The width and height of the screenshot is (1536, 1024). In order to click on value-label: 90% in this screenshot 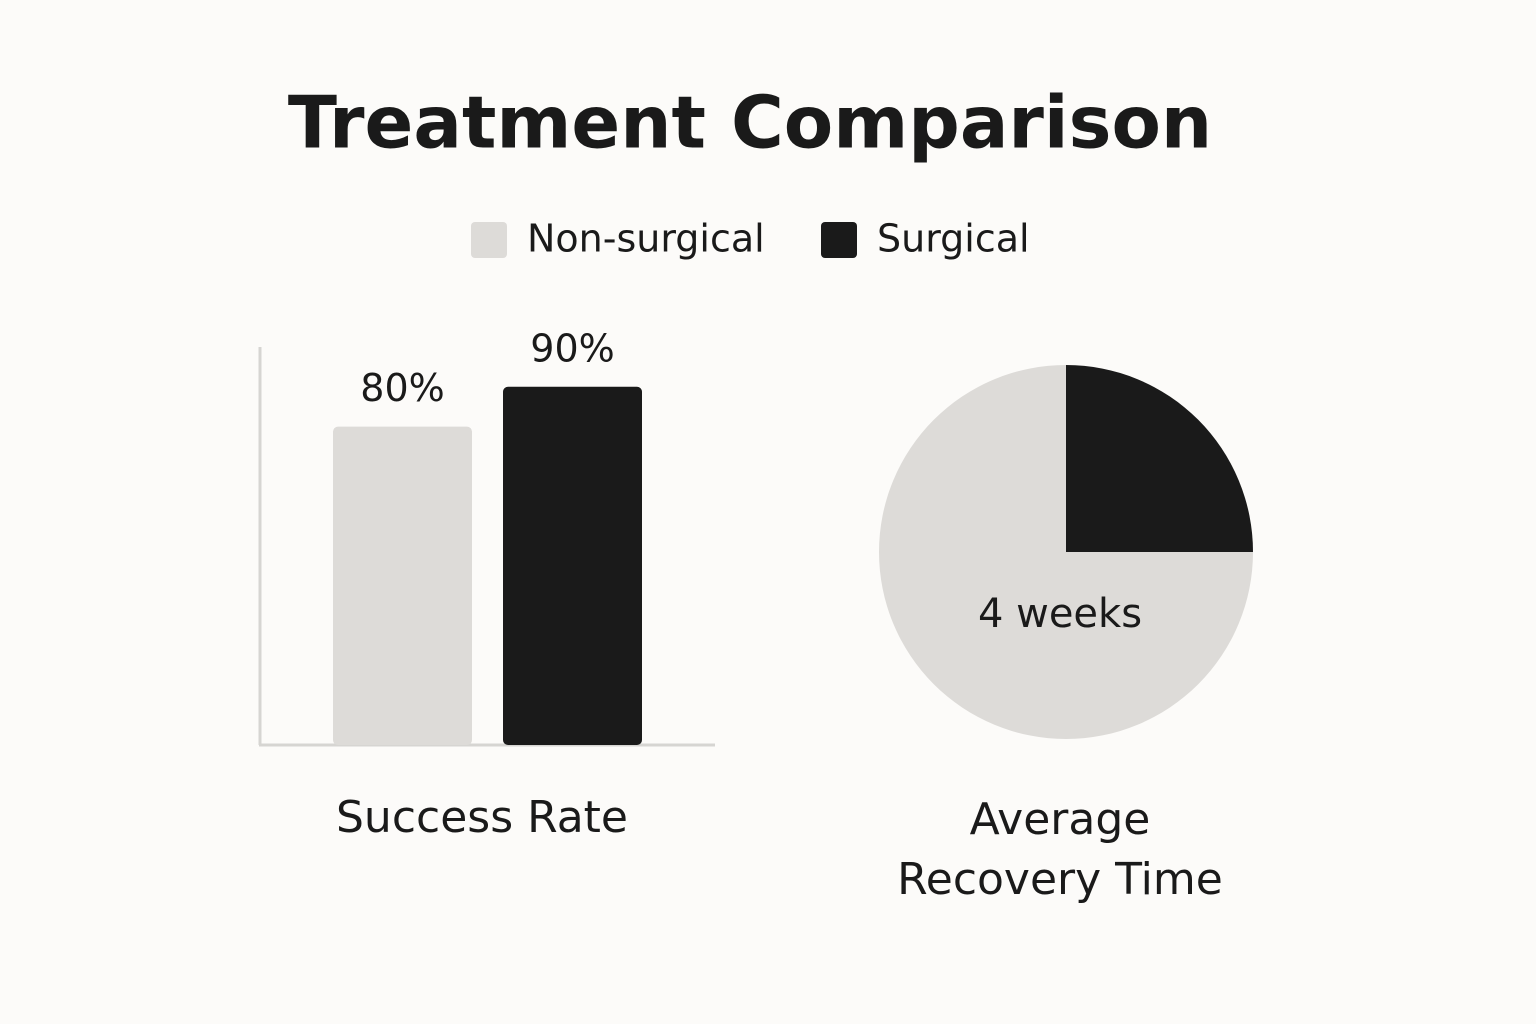, I will do `click(572, 348)`.